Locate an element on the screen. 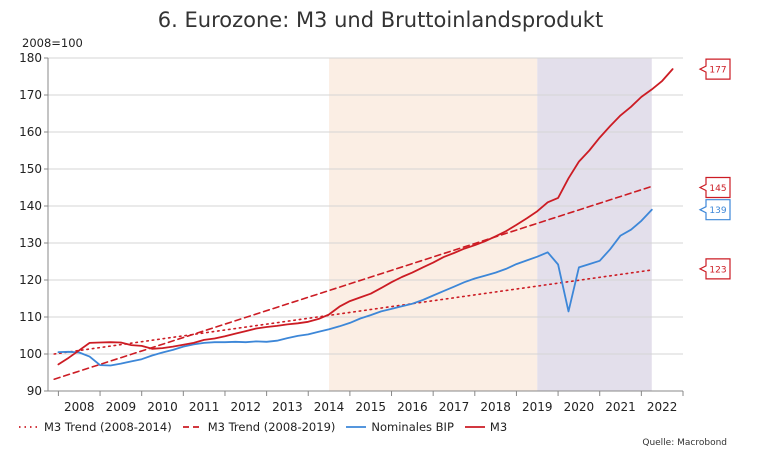 This screenshot has width=761, height=461. end-value-label-145: 145 is located at coordinates (714, 187).